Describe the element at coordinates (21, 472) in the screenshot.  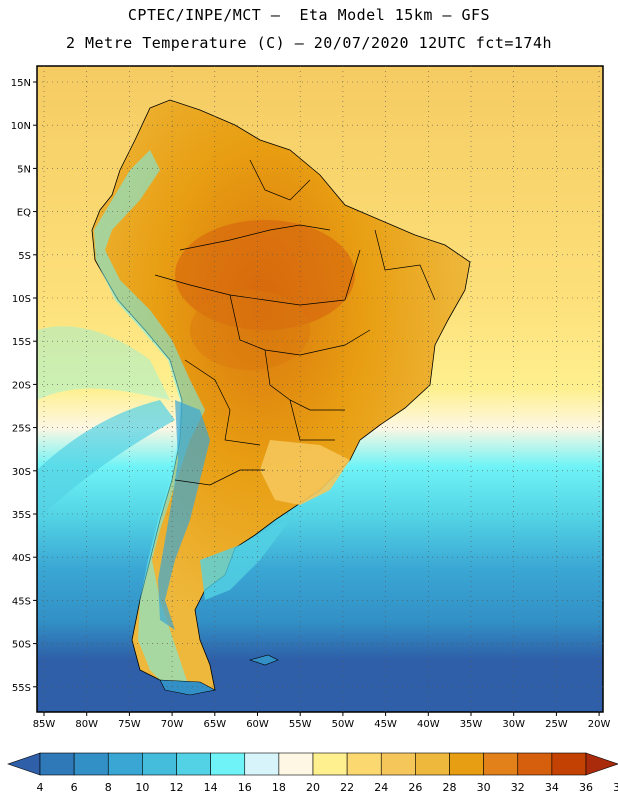
I see `lat-tick-label: 30S` at that location.